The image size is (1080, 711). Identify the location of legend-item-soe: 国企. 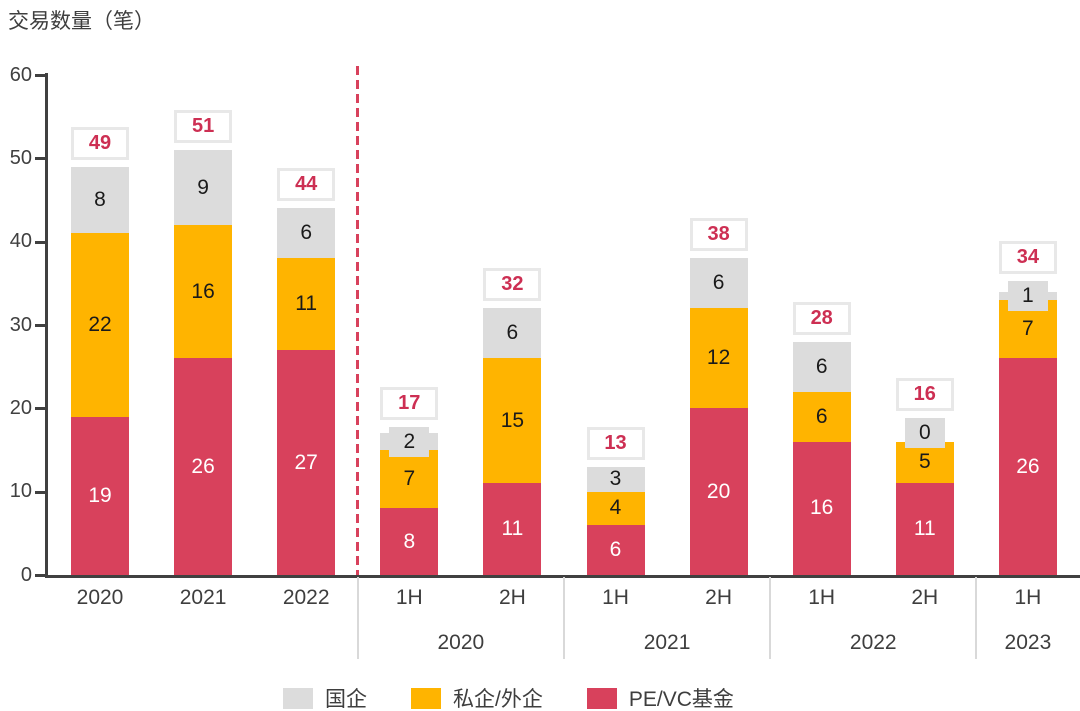
(325, 697).